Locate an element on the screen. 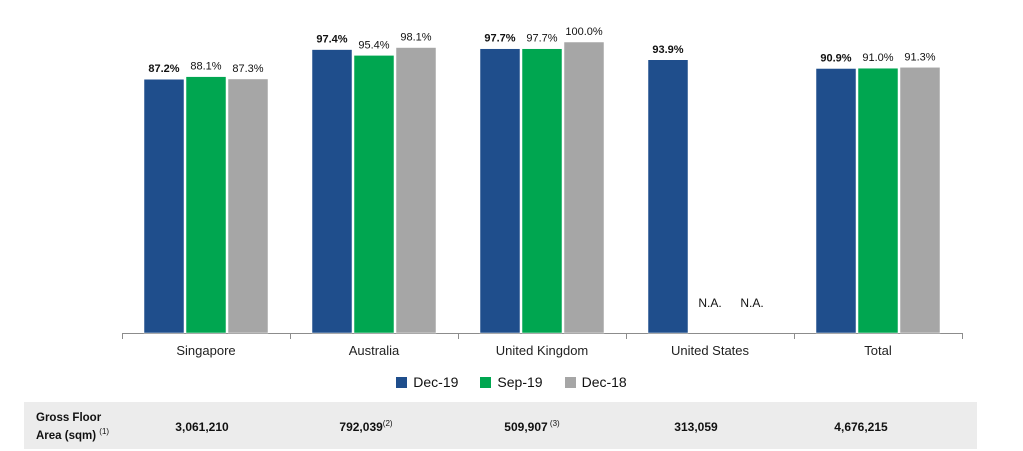 The width and height of the screenshot is (1023, 451). data-label-dec-19-united-kingdom: 97.7% is located at coordinates (499, 39).